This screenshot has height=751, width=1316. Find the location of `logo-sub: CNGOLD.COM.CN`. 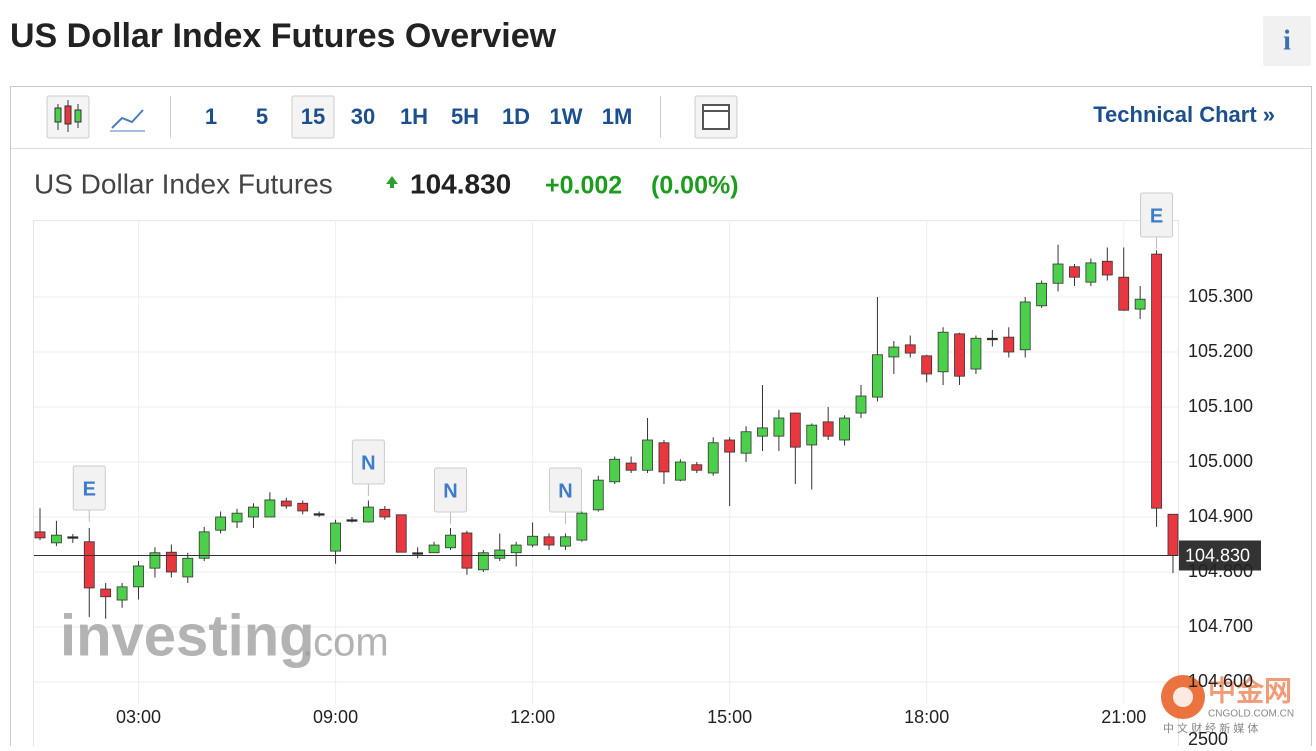

logo-sub: CNGOLD.COM.CN is located at coordinates (1251, 714).